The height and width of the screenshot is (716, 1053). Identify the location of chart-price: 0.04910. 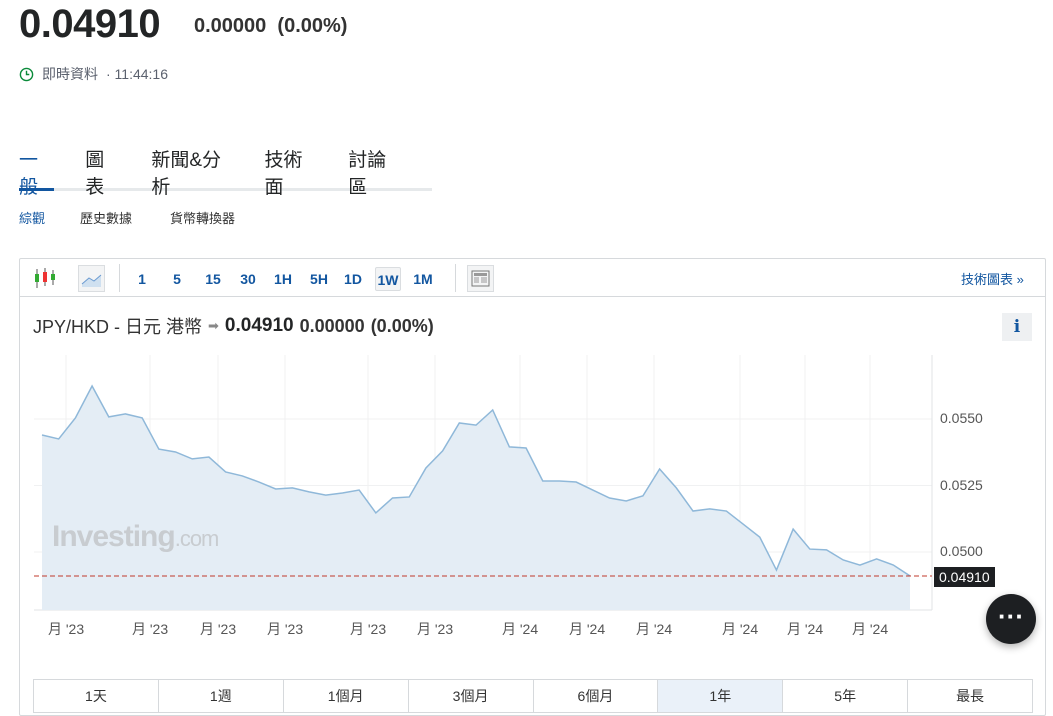
(259, 325).